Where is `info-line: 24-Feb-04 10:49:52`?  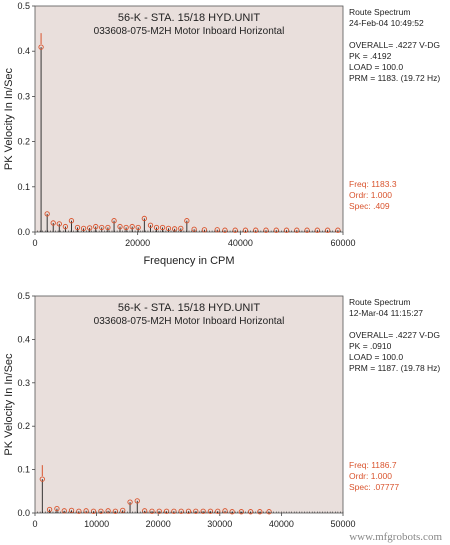
info-line: 24-Feb-04 10:49:52 is located at coordinates (386, 23).